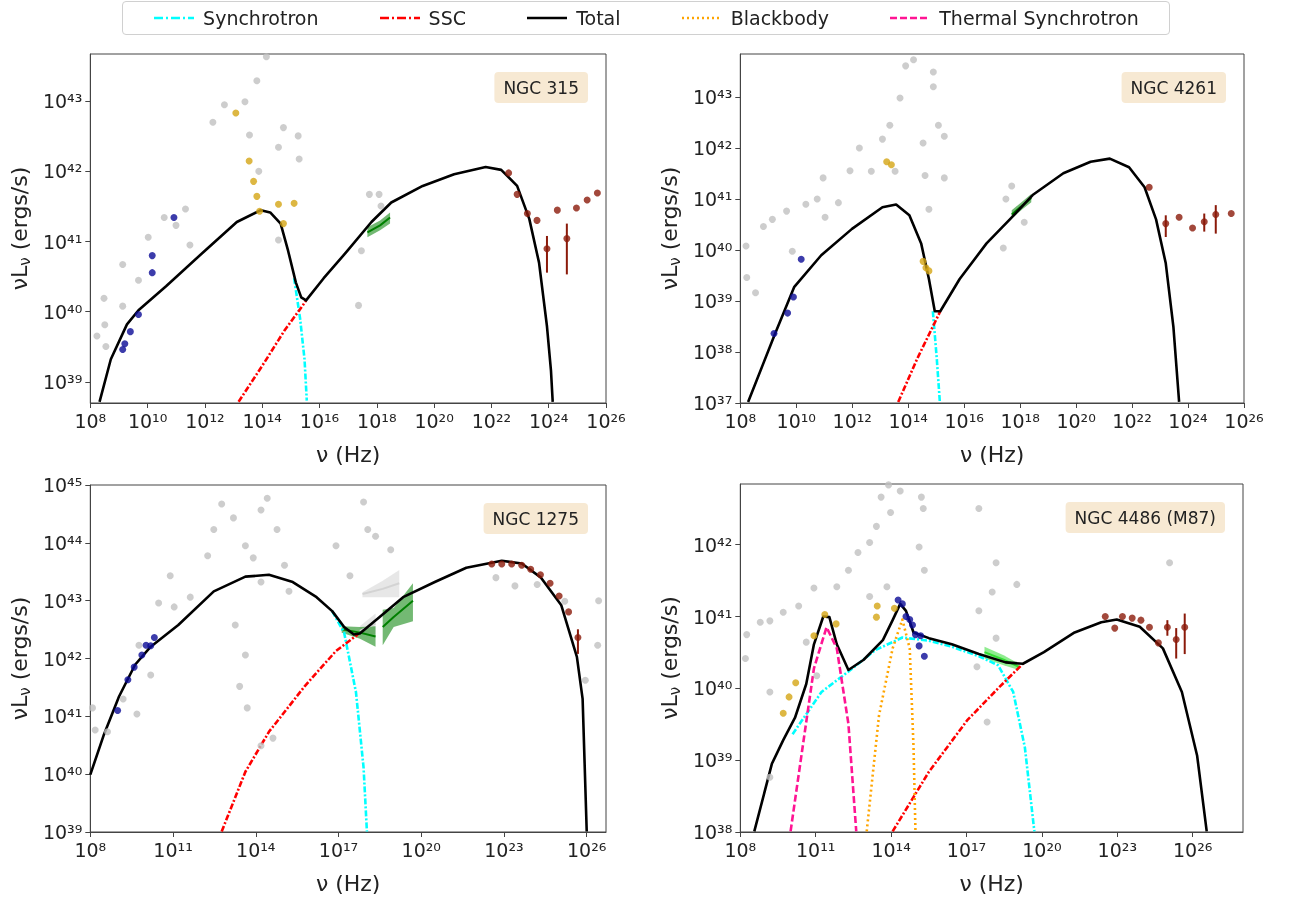  What do you see at coordinates (90, 420) in the screenshot?
I see `x-tick-label: 10⁸` at bounding box center [90, 420].